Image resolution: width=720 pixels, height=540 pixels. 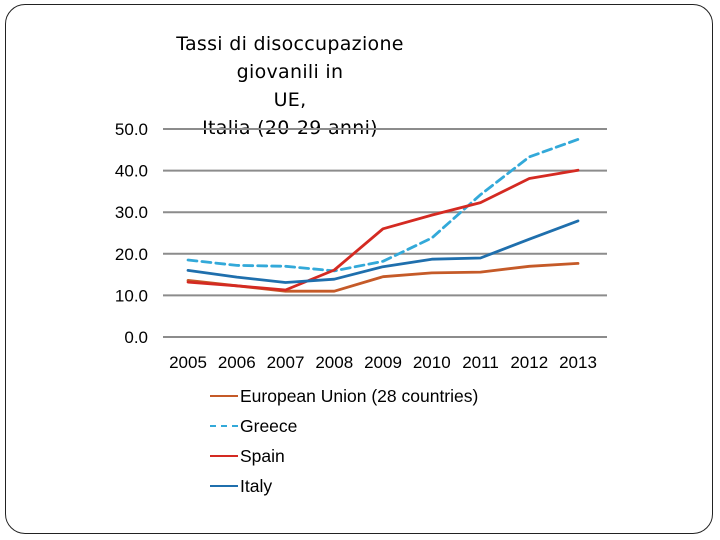 What do you see at coordinates (131, 171) in the screenshot?
I see `y-tick-label: 40.0` at bounding box center [131, 171].